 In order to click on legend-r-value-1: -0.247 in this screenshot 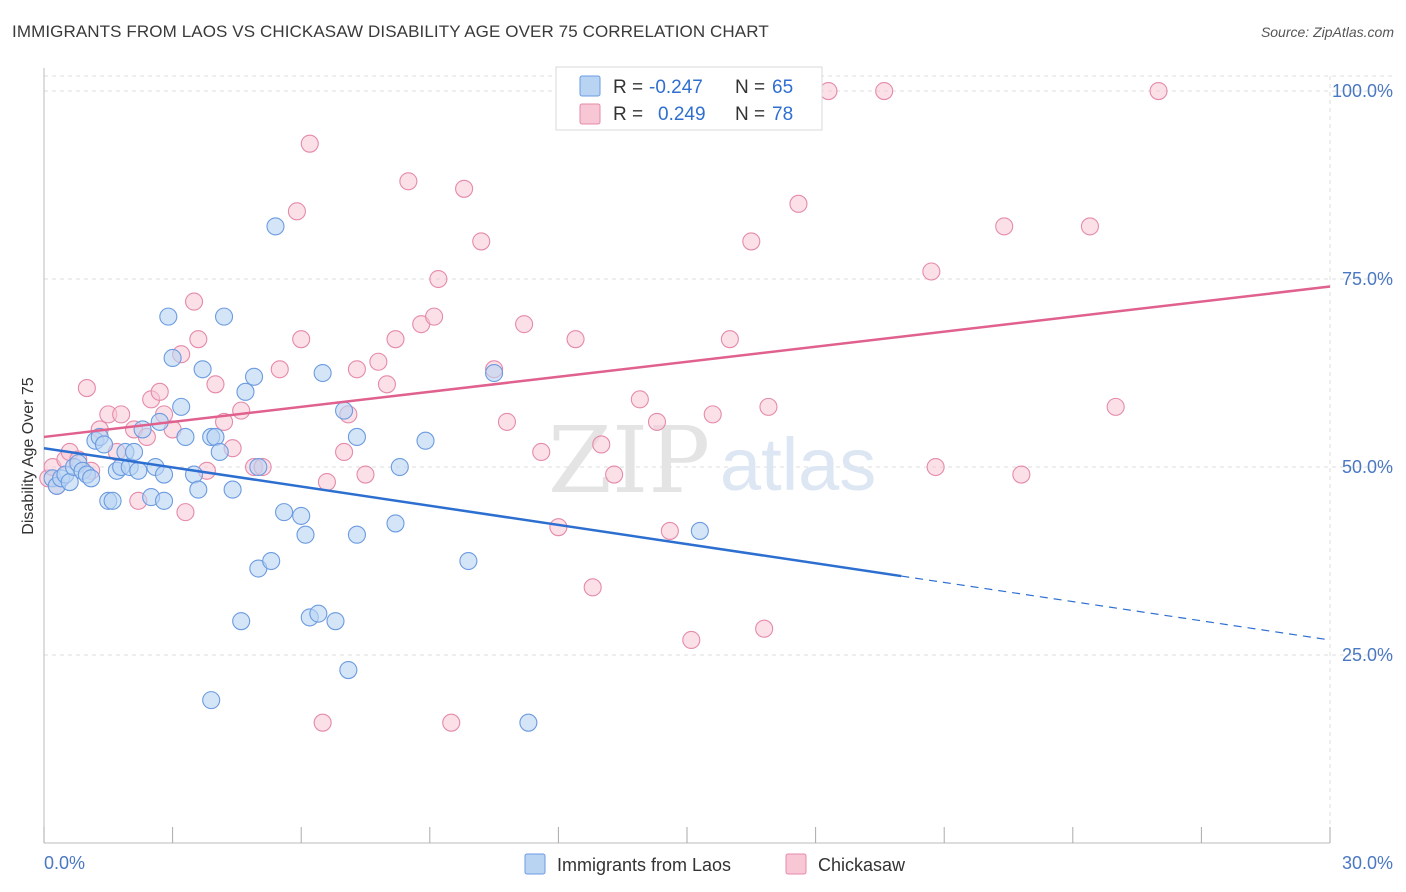, I will do `click(676, 87)`.